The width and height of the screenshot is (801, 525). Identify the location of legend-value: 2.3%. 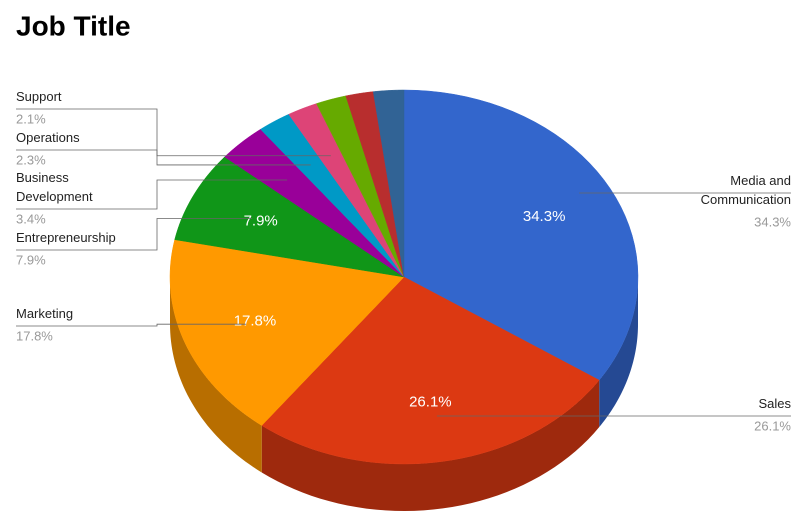
(31, 159).